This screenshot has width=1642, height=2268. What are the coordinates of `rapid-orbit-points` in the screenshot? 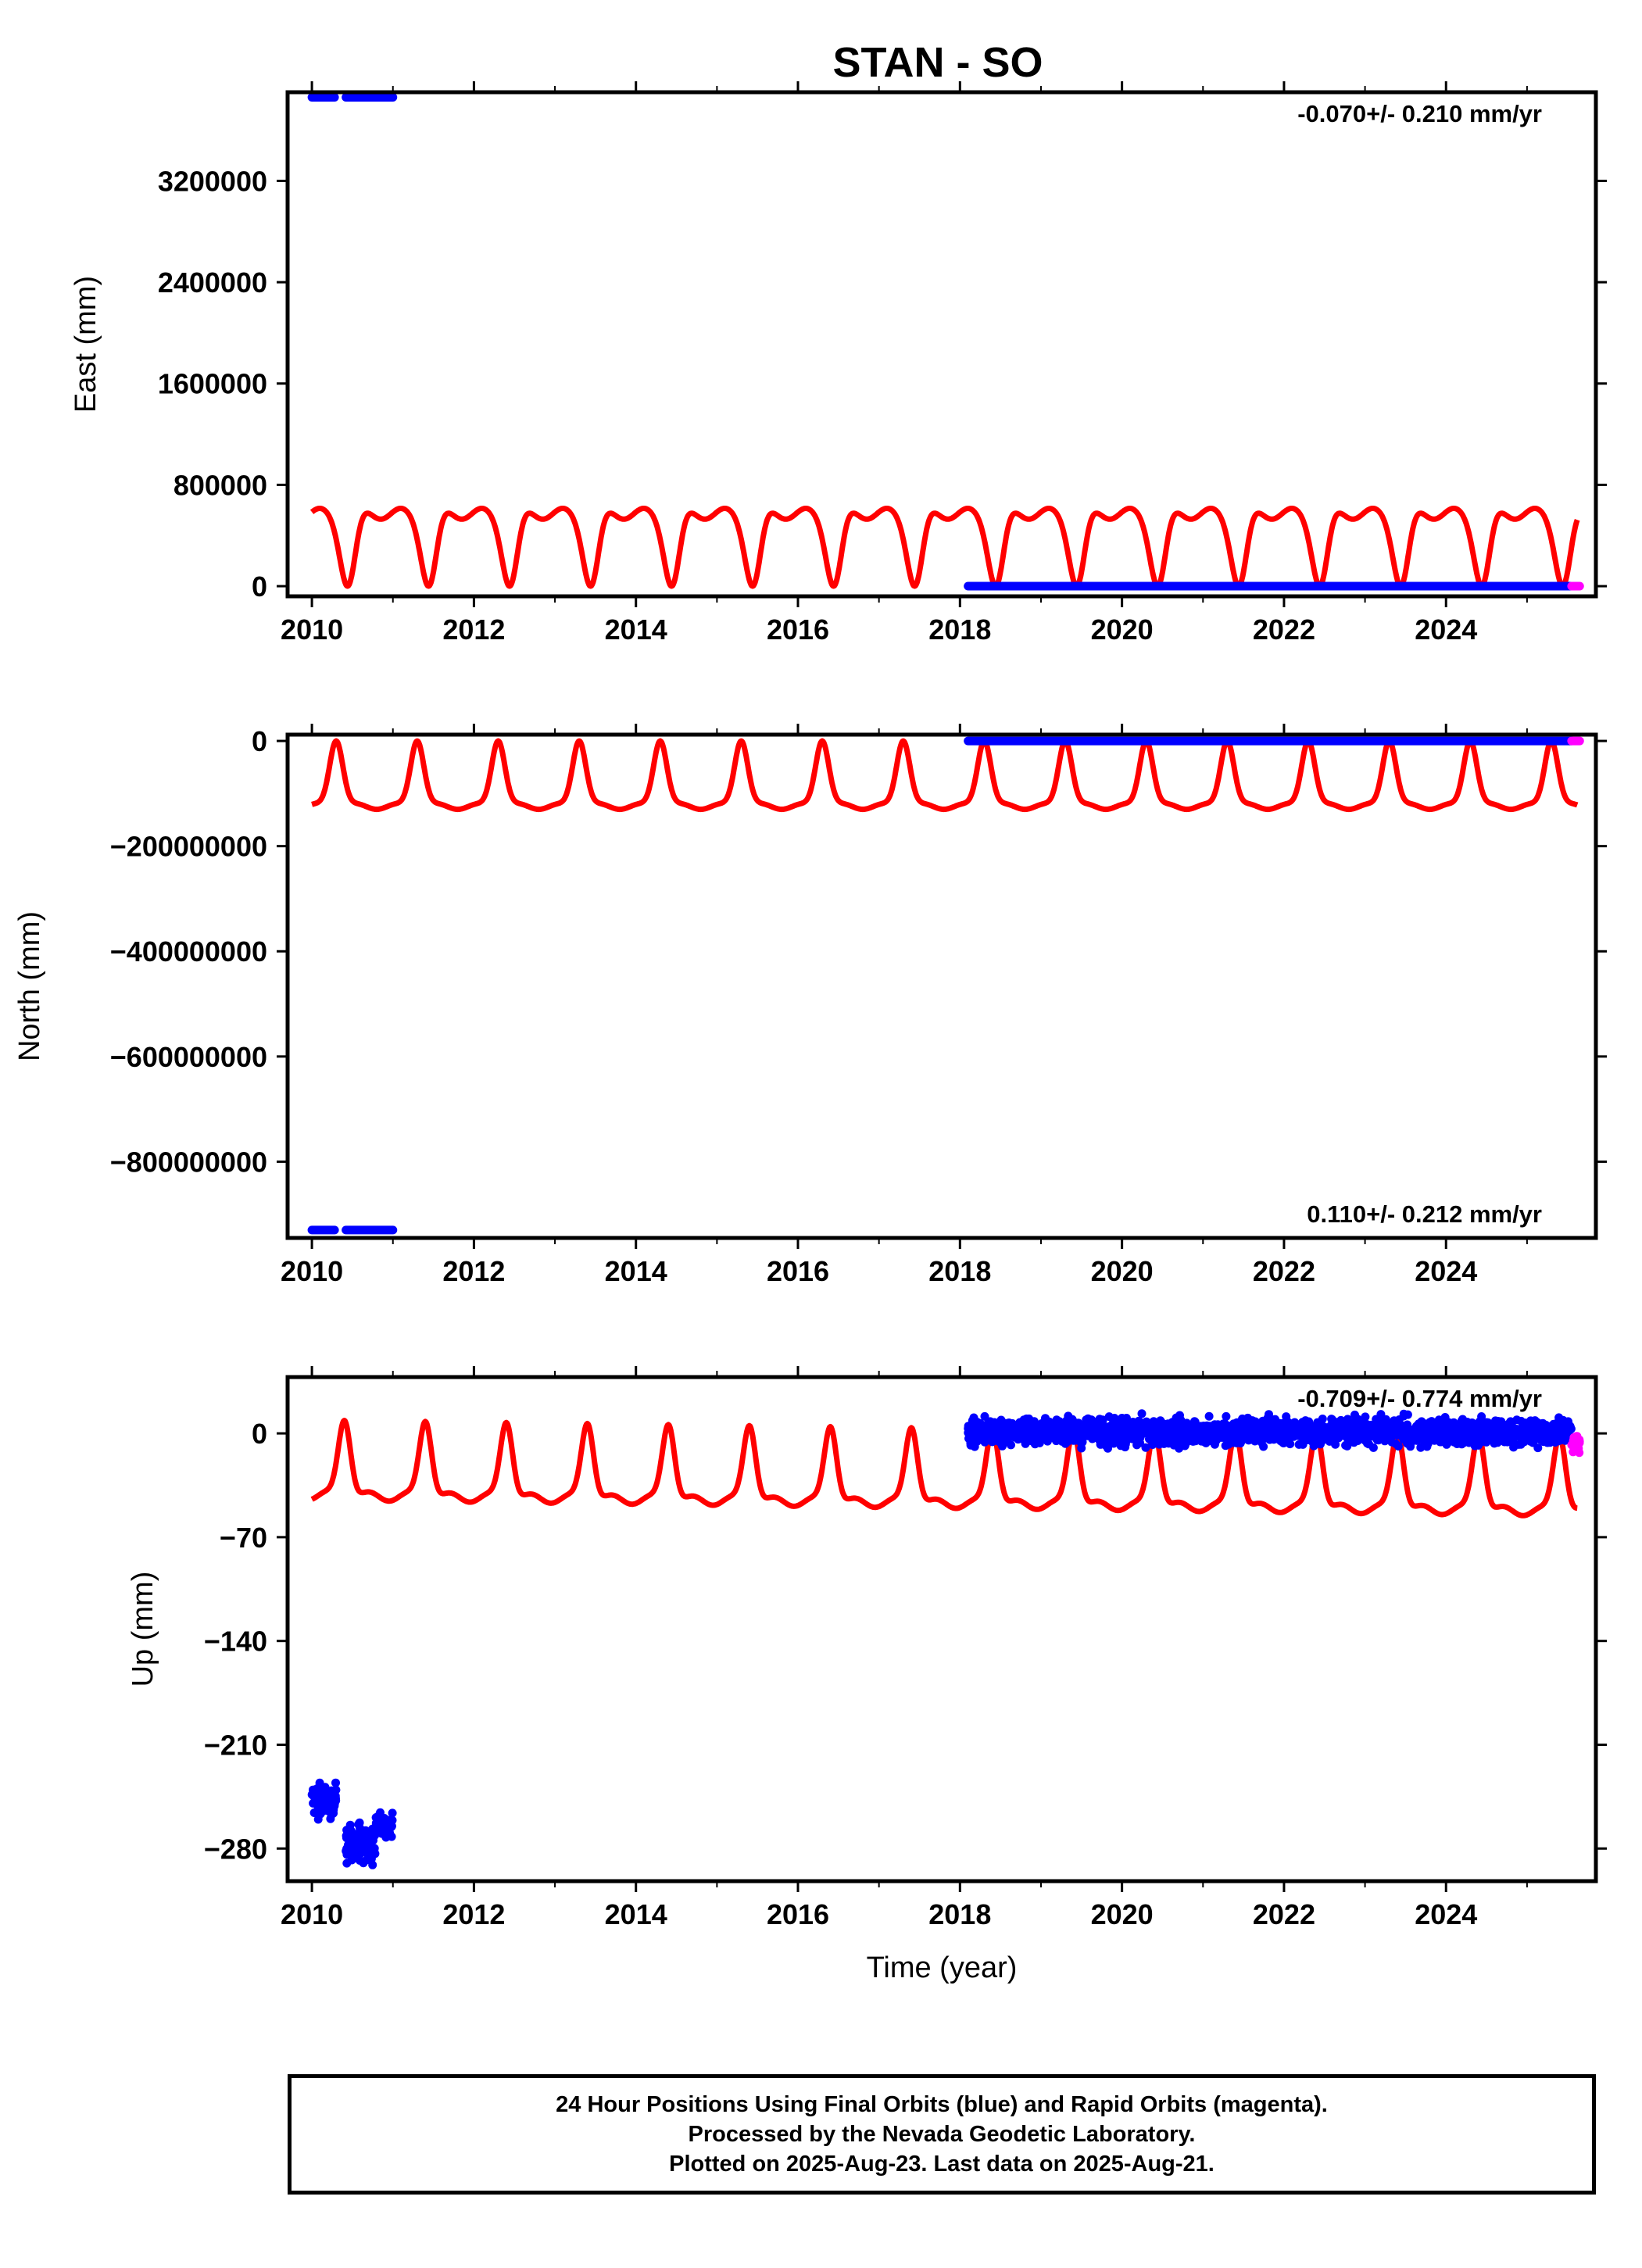 It's located at (1575, 1445).